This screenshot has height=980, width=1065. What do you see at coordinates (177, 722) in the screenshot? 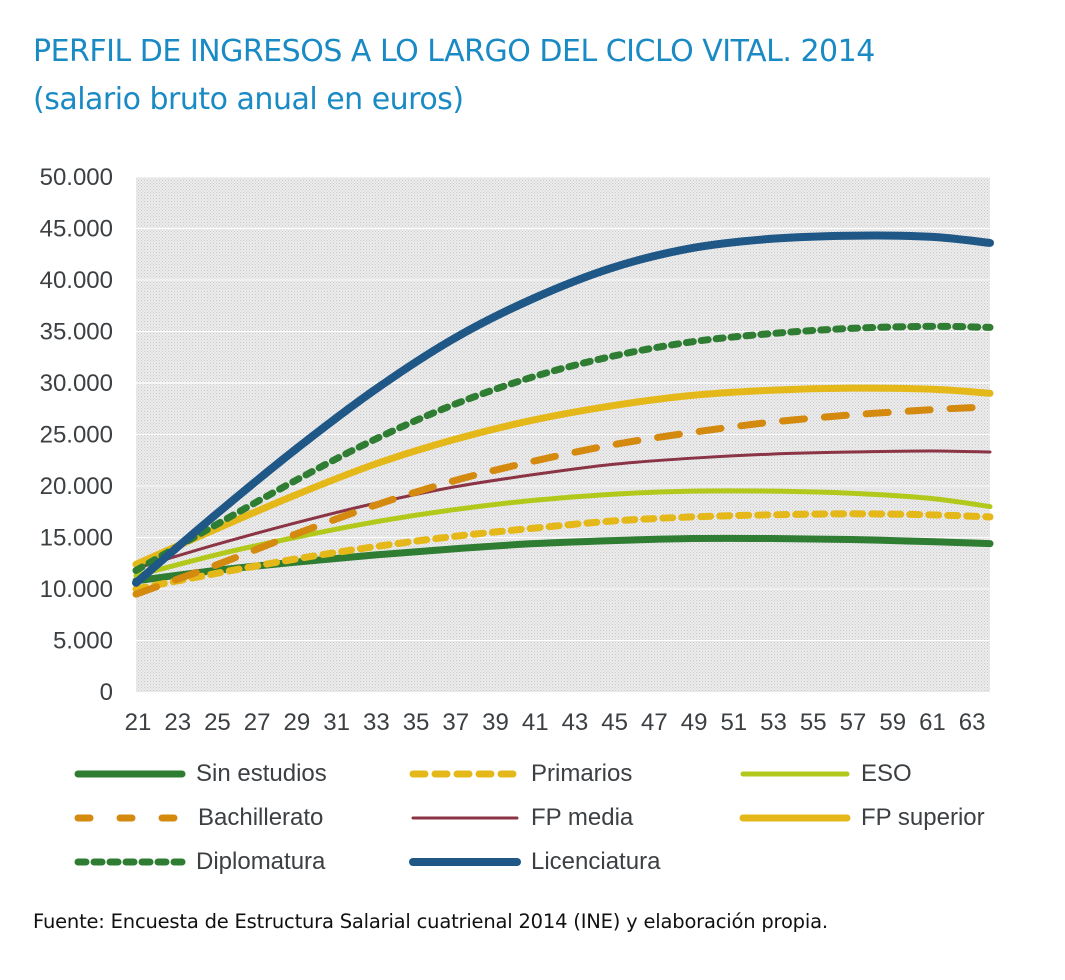
I see `x-tick-label: 23` at bounding box center [177, 722].